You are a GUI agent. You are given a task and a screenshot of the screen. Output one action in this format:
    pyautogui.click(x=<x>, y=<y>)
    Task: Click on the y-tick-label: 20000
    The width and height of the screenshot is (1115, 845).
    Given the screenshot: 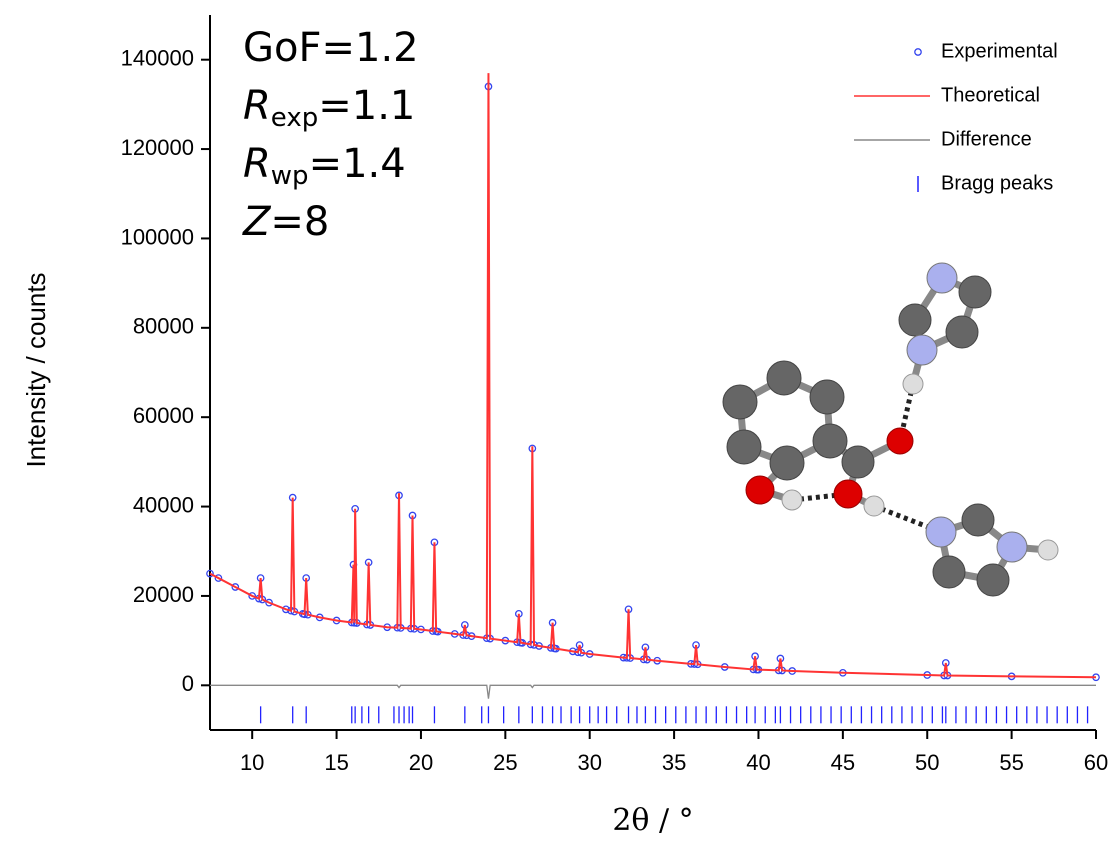 What is the action you would take?
    pyautogui.click(x=163, y=594)
    